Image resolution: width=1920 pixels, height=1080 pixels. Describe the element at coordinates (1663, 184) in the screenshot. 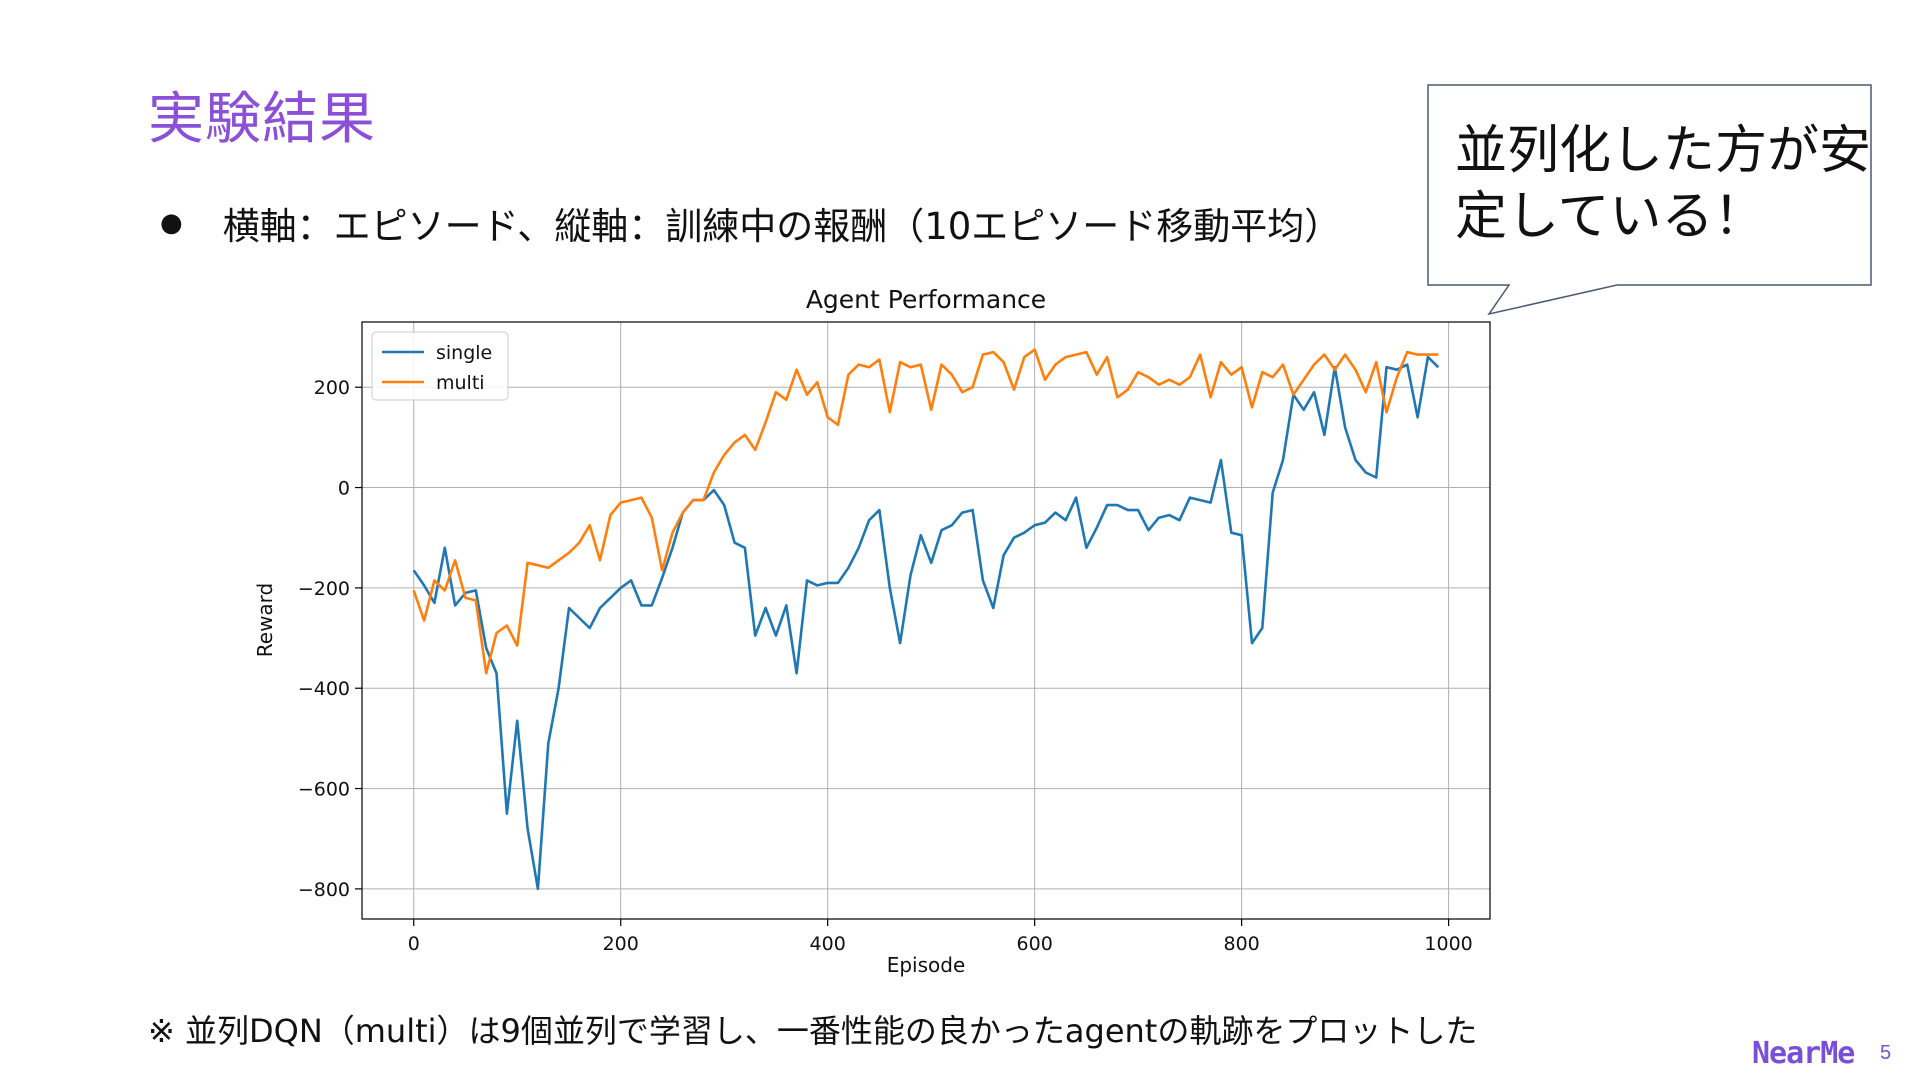

I see `callout-text: 並列化した方が安定している！` at that location.